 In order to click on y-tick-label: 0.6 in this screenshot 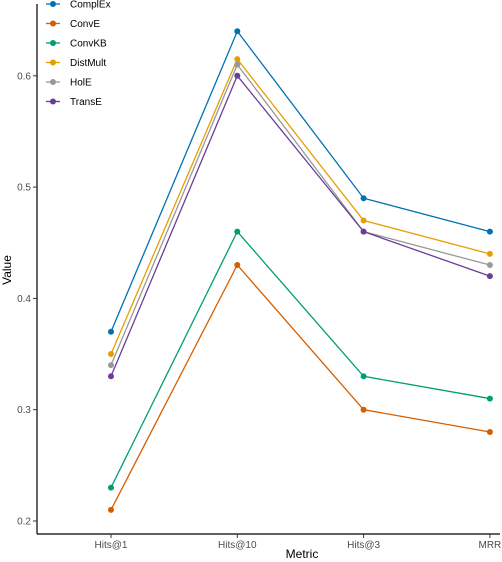, I will do `click(24, 76)`.